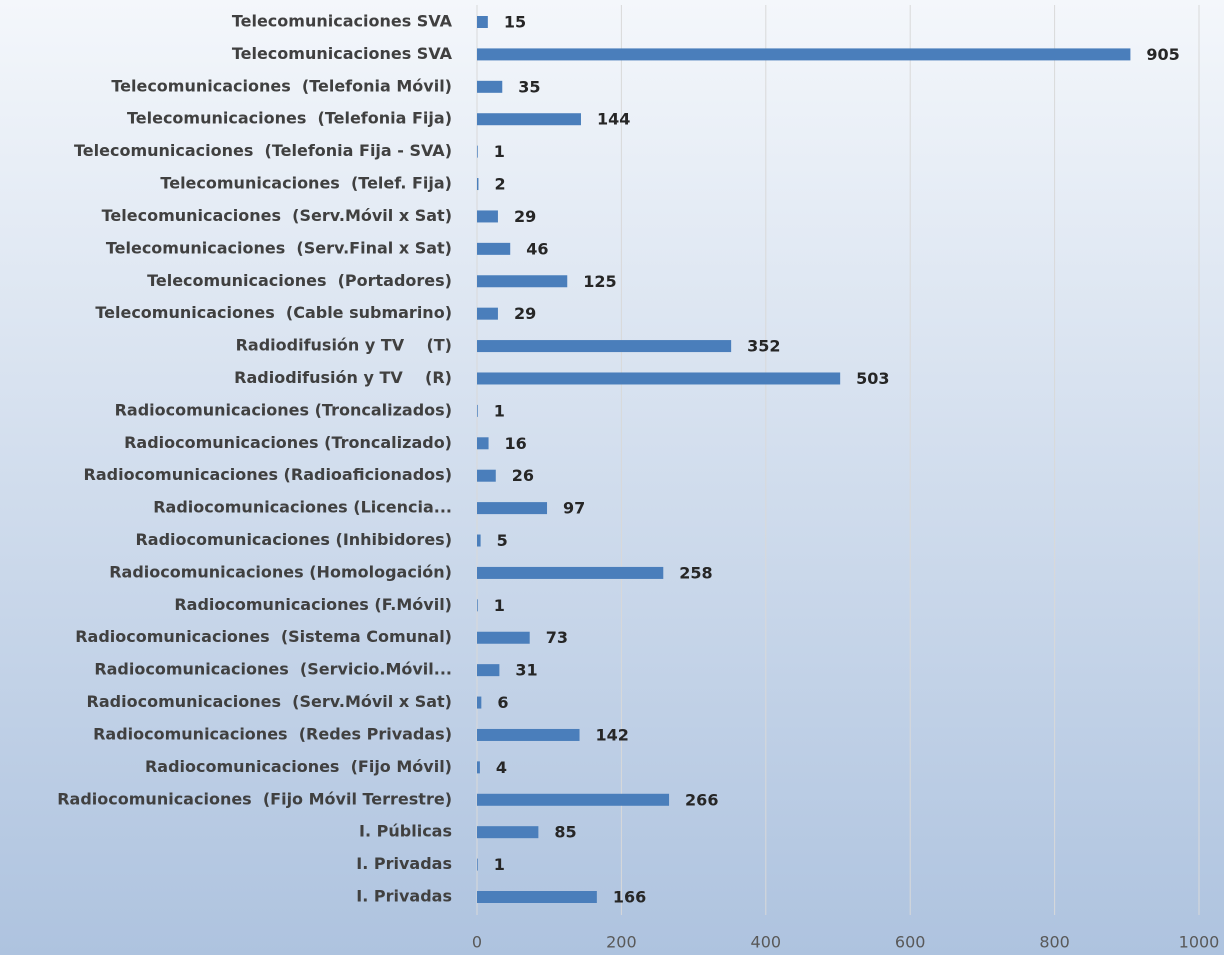  I want to click on x-tick-label: 0, so click(477, 942).